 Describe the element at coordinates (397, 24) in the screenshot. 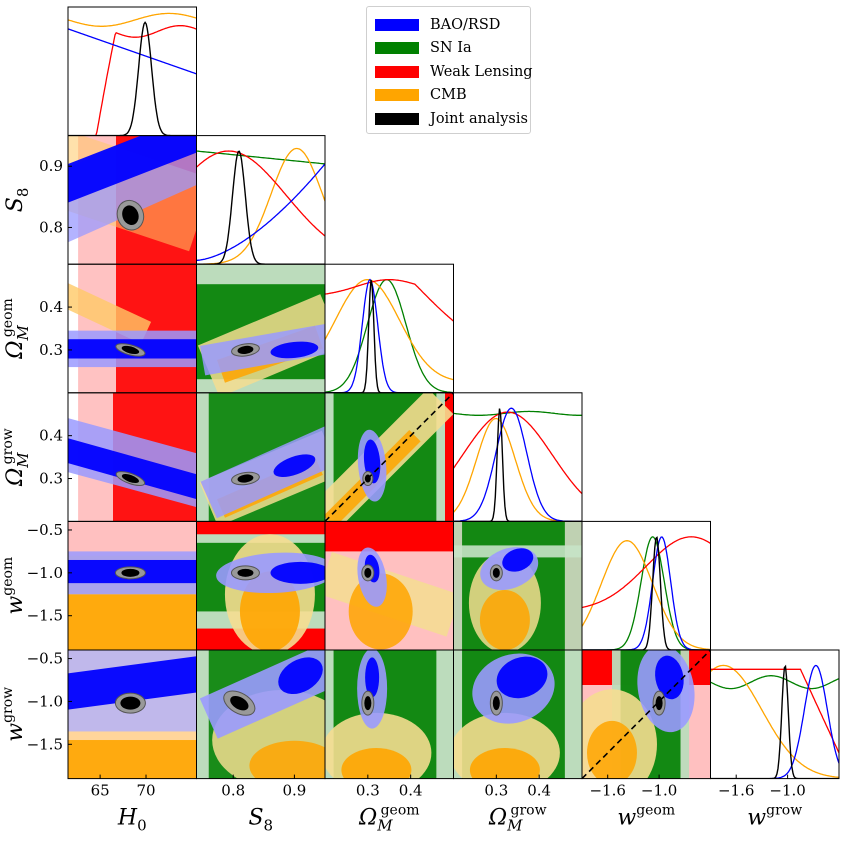

I see `legend-swatch-bao` at that location.